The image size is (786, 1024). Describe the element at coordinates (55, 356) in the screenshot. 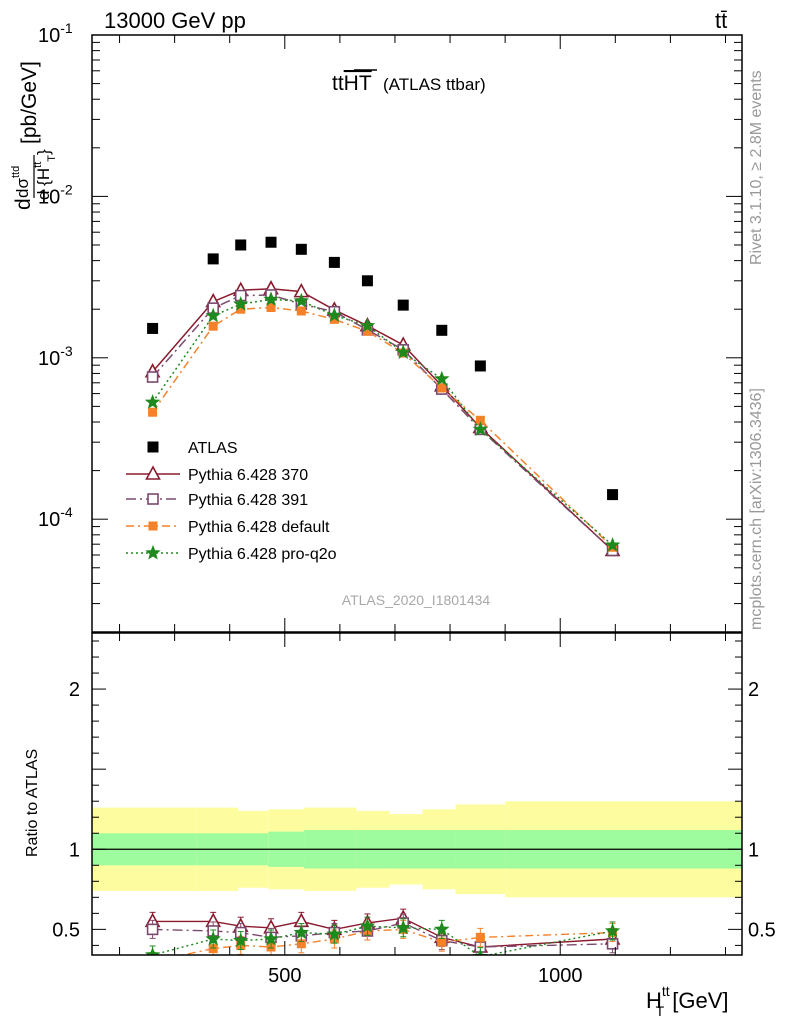

I see `y-tick-label: 10⁻³` at that location.